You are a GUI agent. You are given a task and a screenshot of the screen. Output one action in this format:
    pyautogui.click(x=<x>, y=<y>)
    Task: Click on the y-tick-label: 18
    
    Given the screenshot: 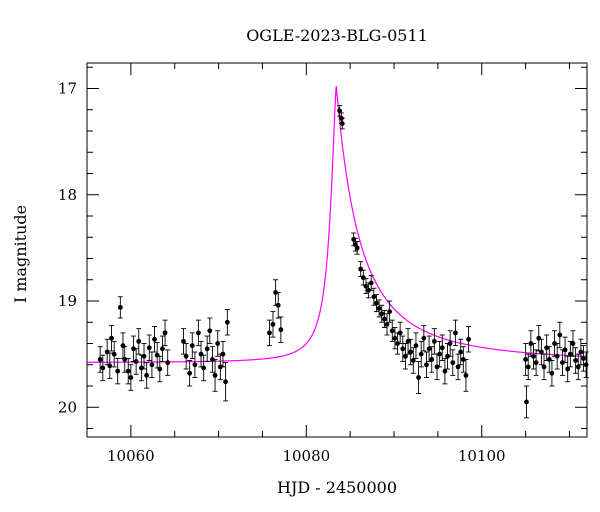 What is the action you would take?
    pyautogui.click(x=67, y=195)
    